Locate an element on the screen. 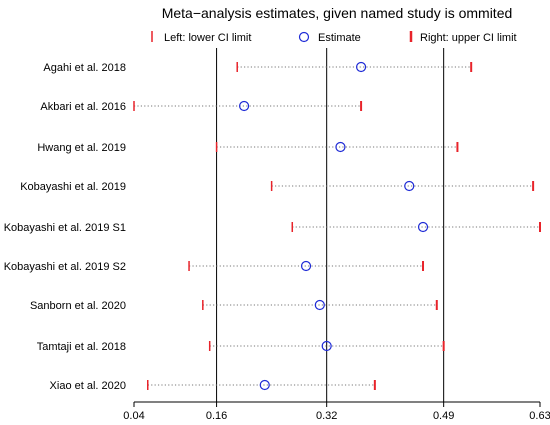 This screenshot has width=550, height=425. x-tick-label: 0.63 is located at coordinates (539, 416).